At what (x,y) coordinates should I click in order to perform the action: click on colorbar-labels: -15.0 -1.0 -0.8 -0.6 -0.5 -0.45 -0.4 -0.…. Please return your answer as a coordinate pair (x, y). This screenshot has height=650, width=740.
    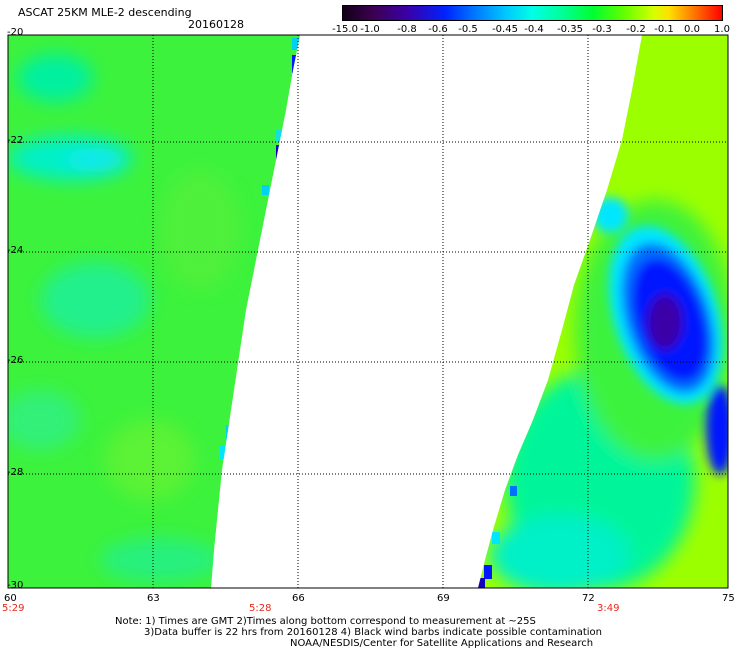
    Looking at the image, I should click on (535, 30).